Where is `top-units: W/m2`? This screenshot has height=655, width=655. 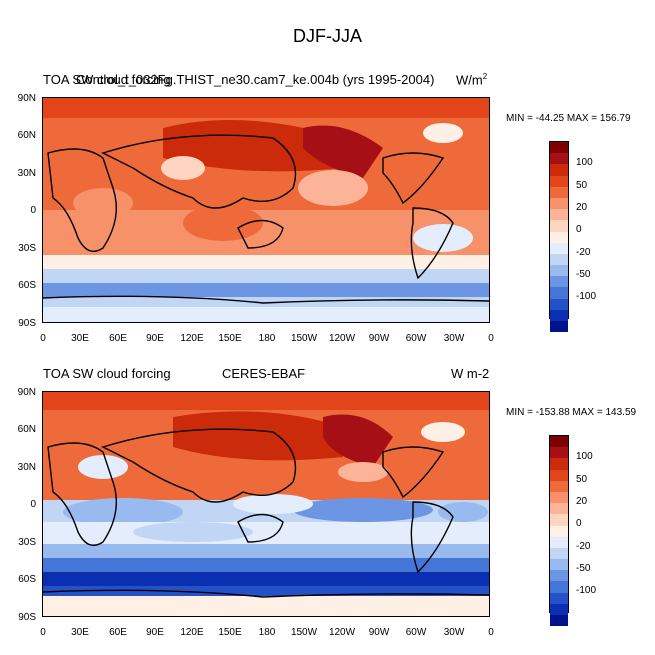 top-units: W/m2 is located at coordinates (472, 80).